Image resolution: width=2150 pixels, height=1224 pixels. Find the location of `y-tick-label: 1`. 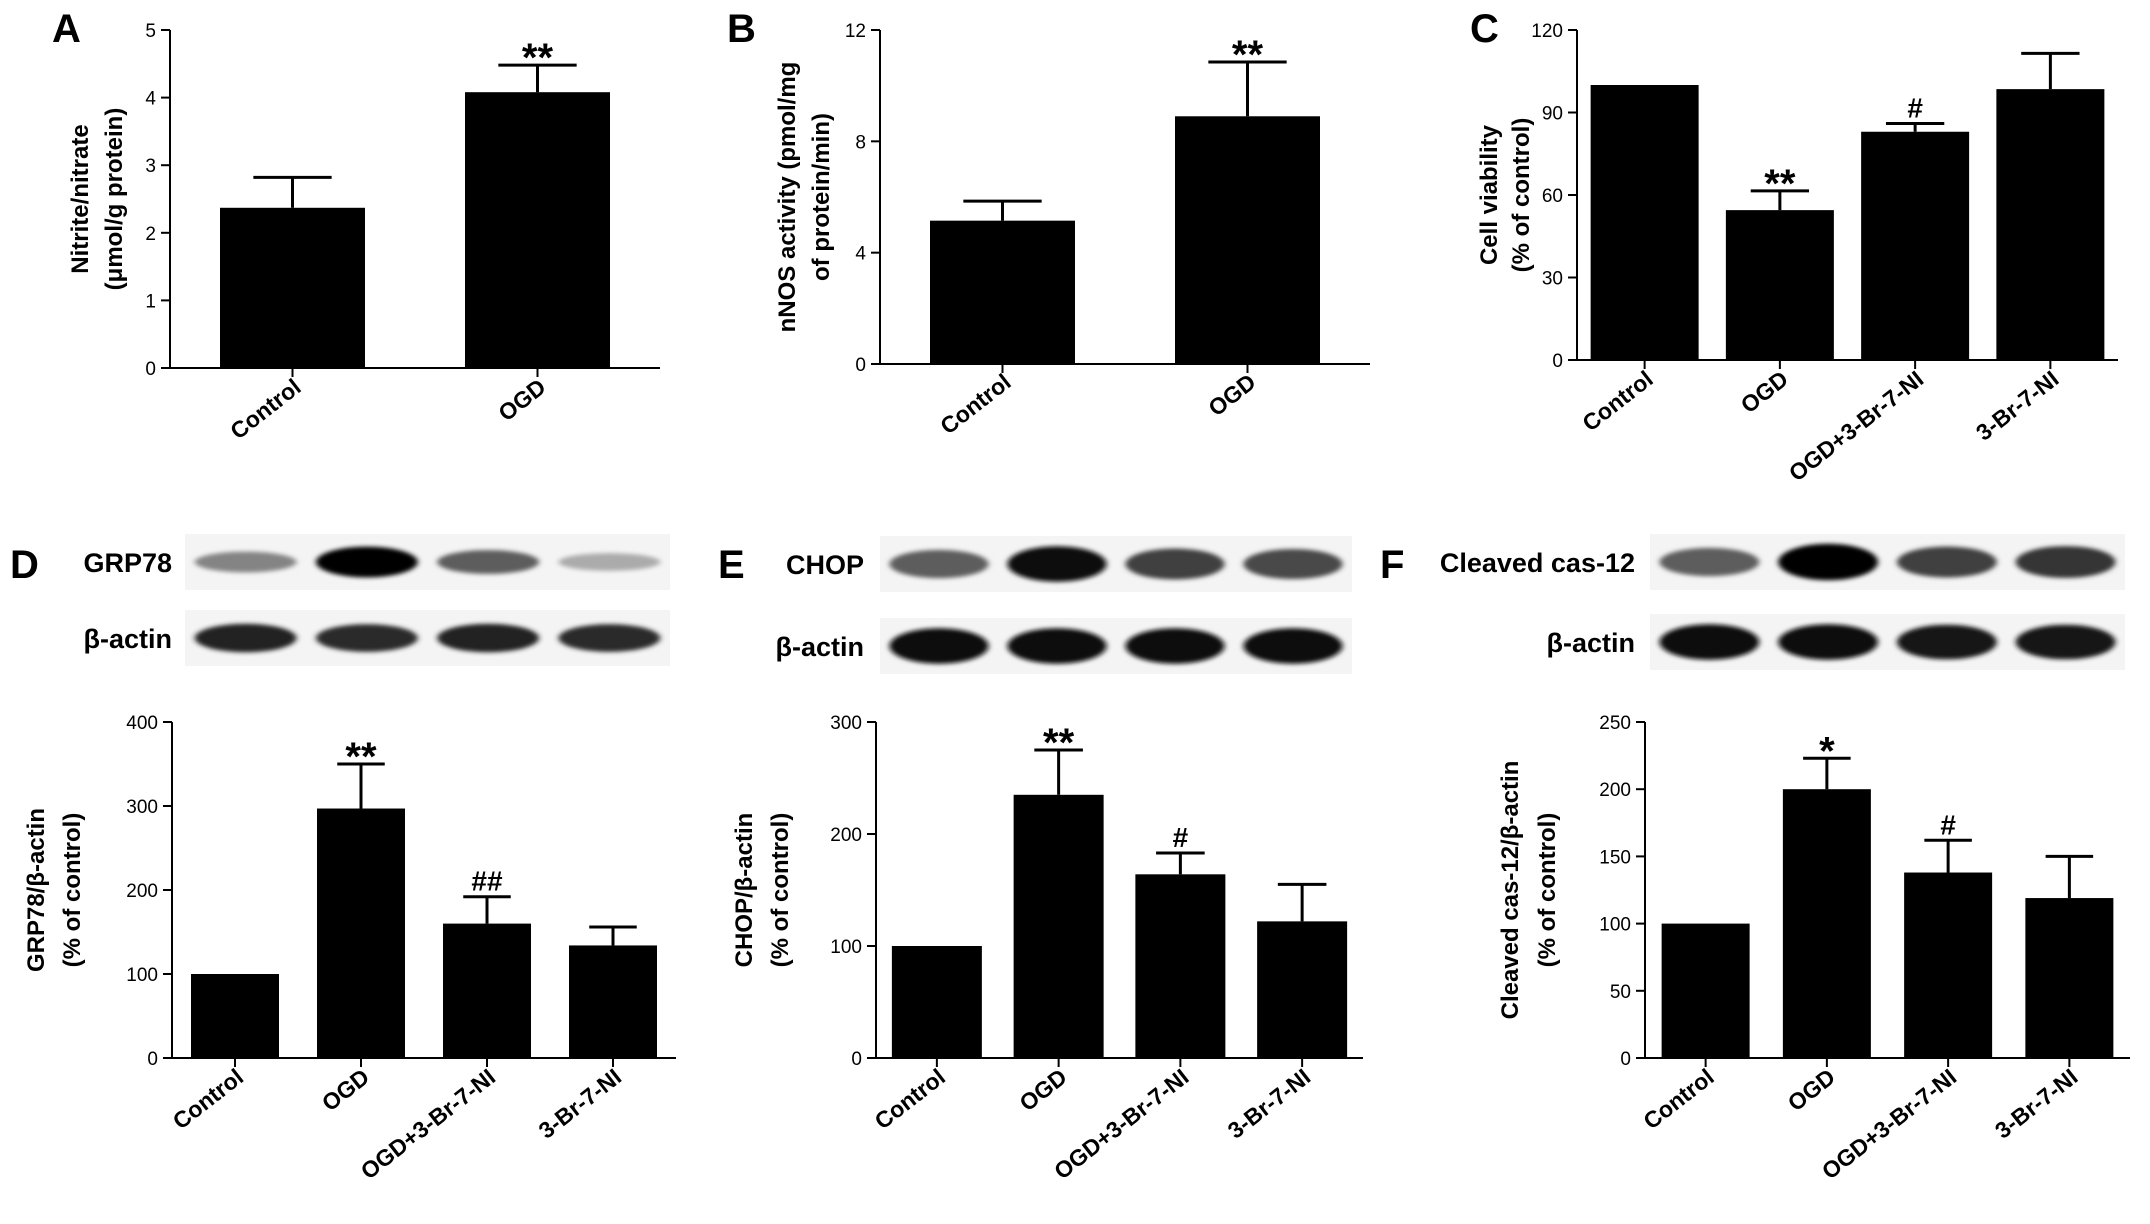

y-tick-label: 1 is located at coordinates (150, 301).